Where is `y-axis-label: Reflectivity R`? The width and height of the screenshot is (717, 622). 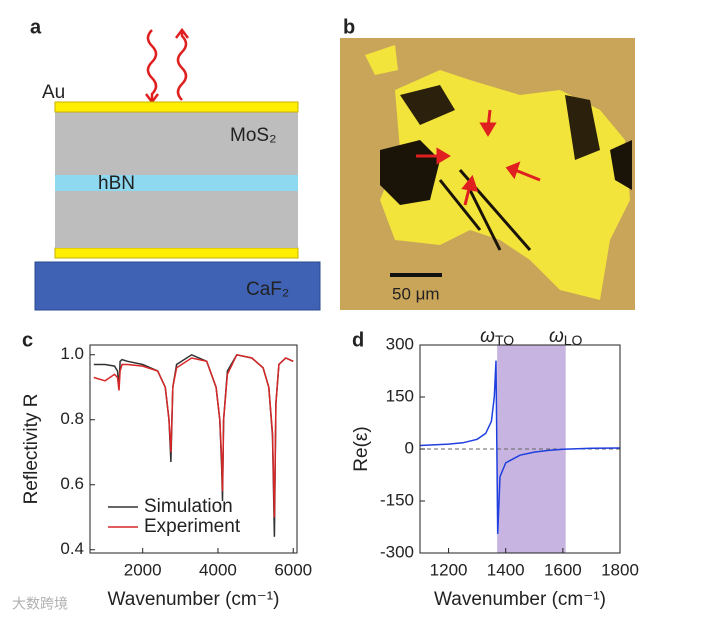 y-axis-label: Reflectivity R is located at coordinates (31, 449).